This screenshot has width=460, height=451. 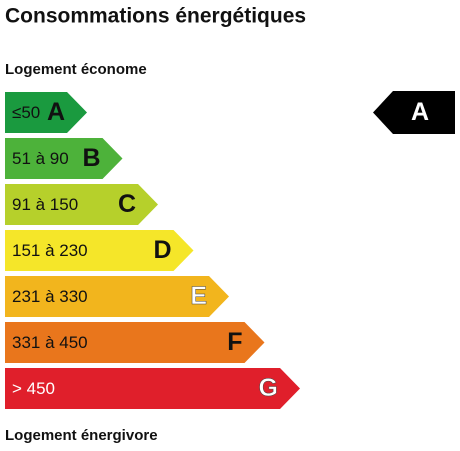 What do you see at coordinates (268, 388) in the screenshot?
I see `class-letter: G` at bounding box center [268, 388].